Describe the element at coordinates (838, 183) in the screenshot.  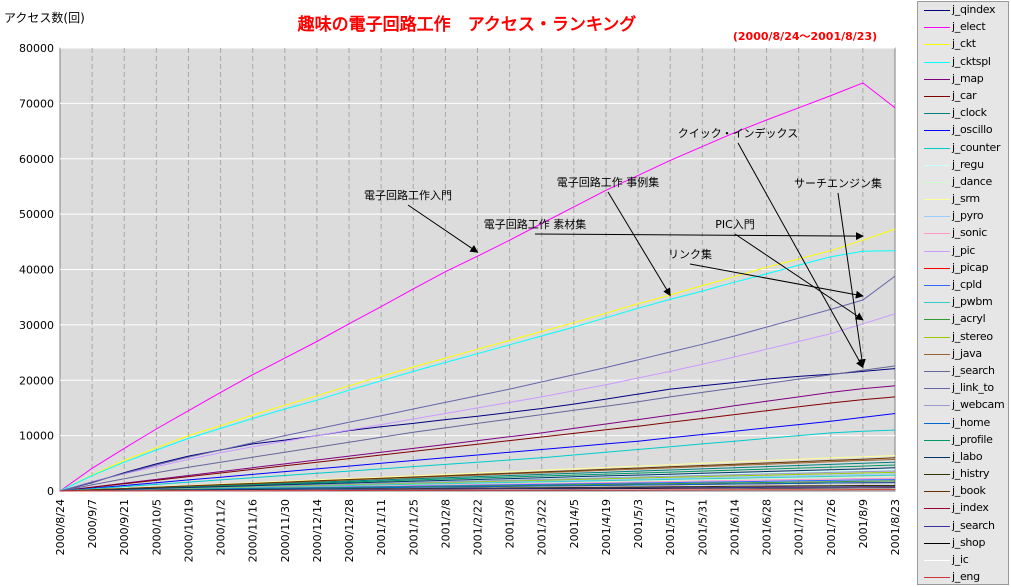
I see `annotation-label: サーチエンジン集` at that location.